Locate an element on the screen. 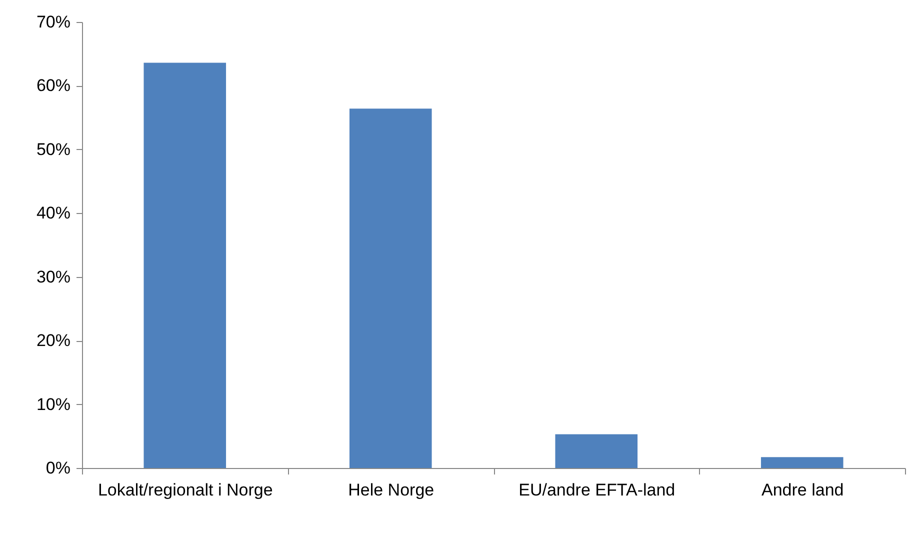 This screenshot has height=546, width=915. x-tick-label: Lokalt/regionalt i Norge is located at coordinates (185, 490).